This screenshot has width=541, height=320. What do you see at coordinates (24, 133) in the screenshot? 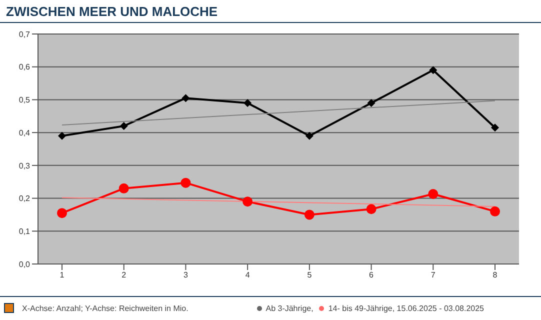
I see `y-tick-label: 0,4` at bounding box center [24, 133].